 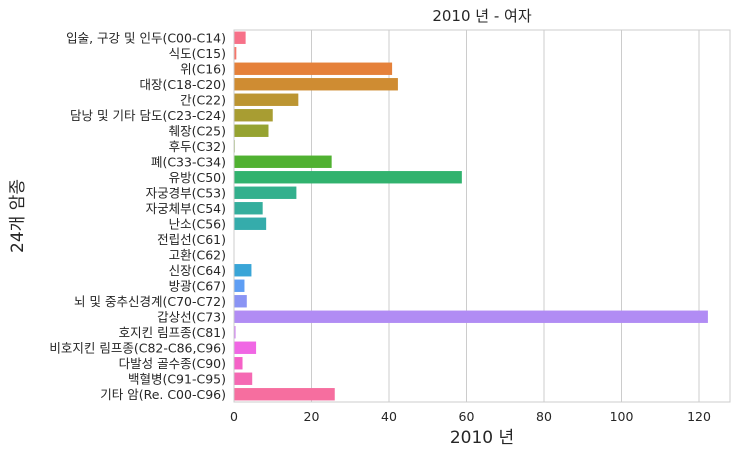 What do you see at coordinates (544, 416) in the screenshot?
I see `x-tick-label: 80` at bounding box center [544, 416].